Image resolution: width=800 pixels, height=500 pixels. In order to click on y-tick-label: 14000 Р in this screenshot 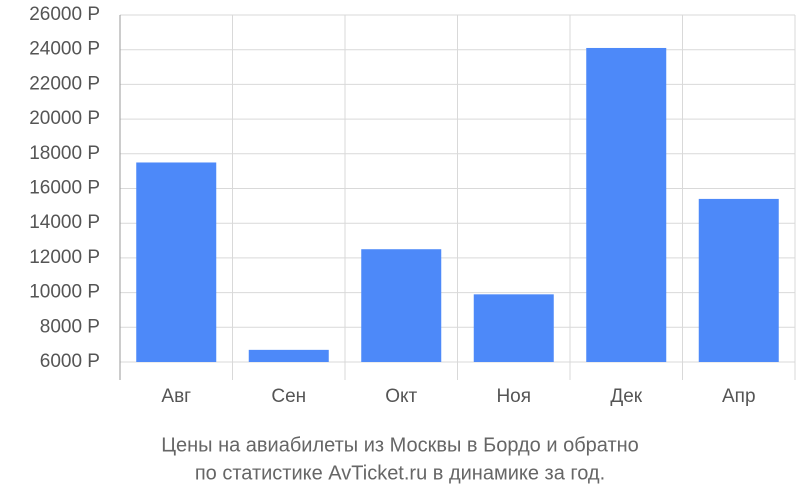, I will do `click(64, 222)`.